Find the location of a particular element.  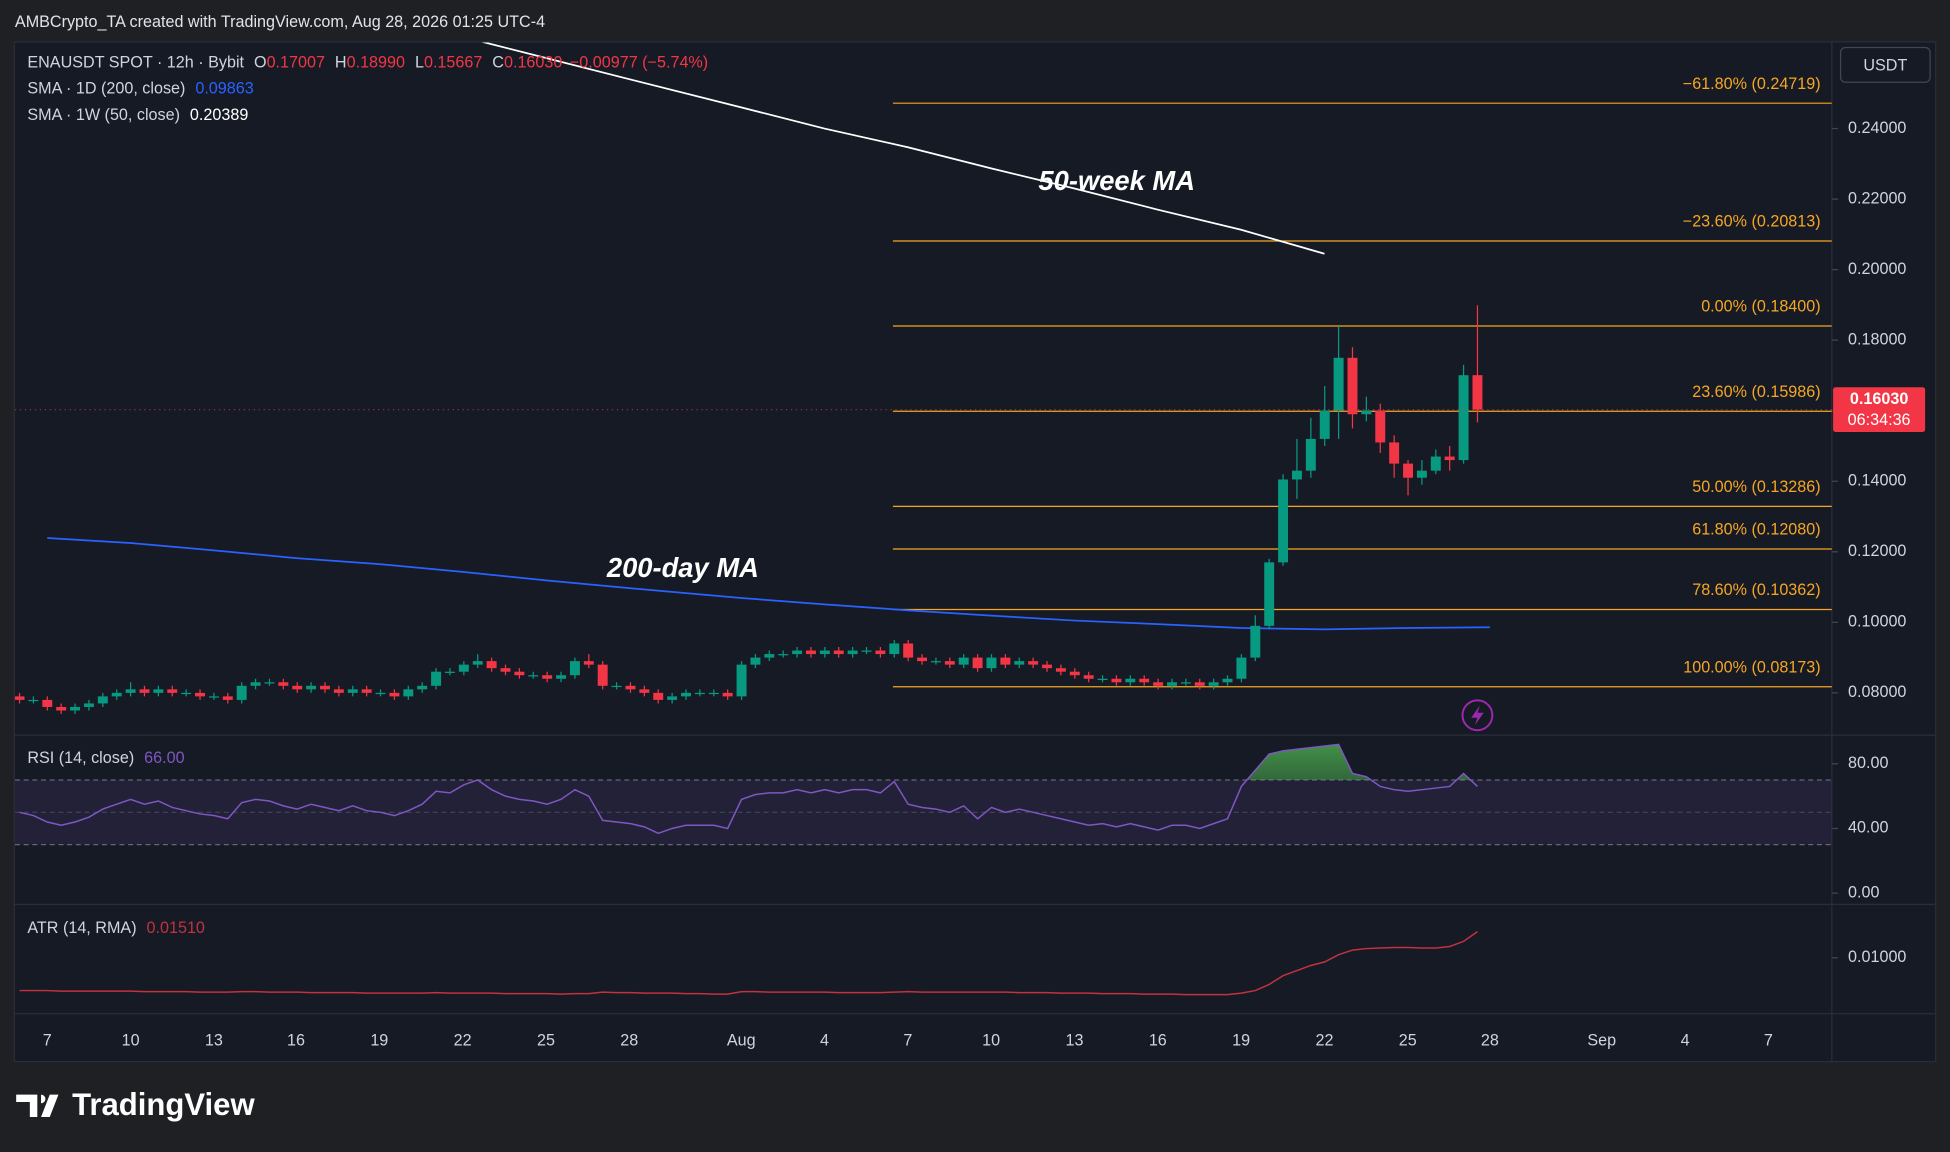

brand-logo is located at coordinates (37, 1105).